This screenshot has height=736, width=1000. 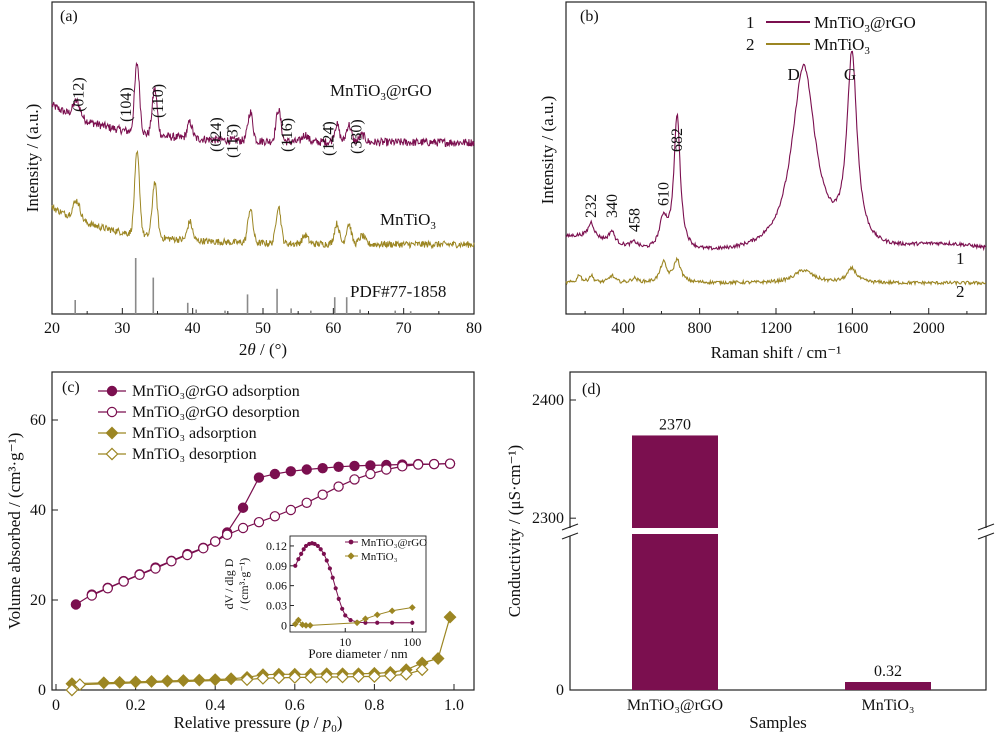 I want to click on panel-c-xtick-label: 0.8, so click(x=374, y=705).